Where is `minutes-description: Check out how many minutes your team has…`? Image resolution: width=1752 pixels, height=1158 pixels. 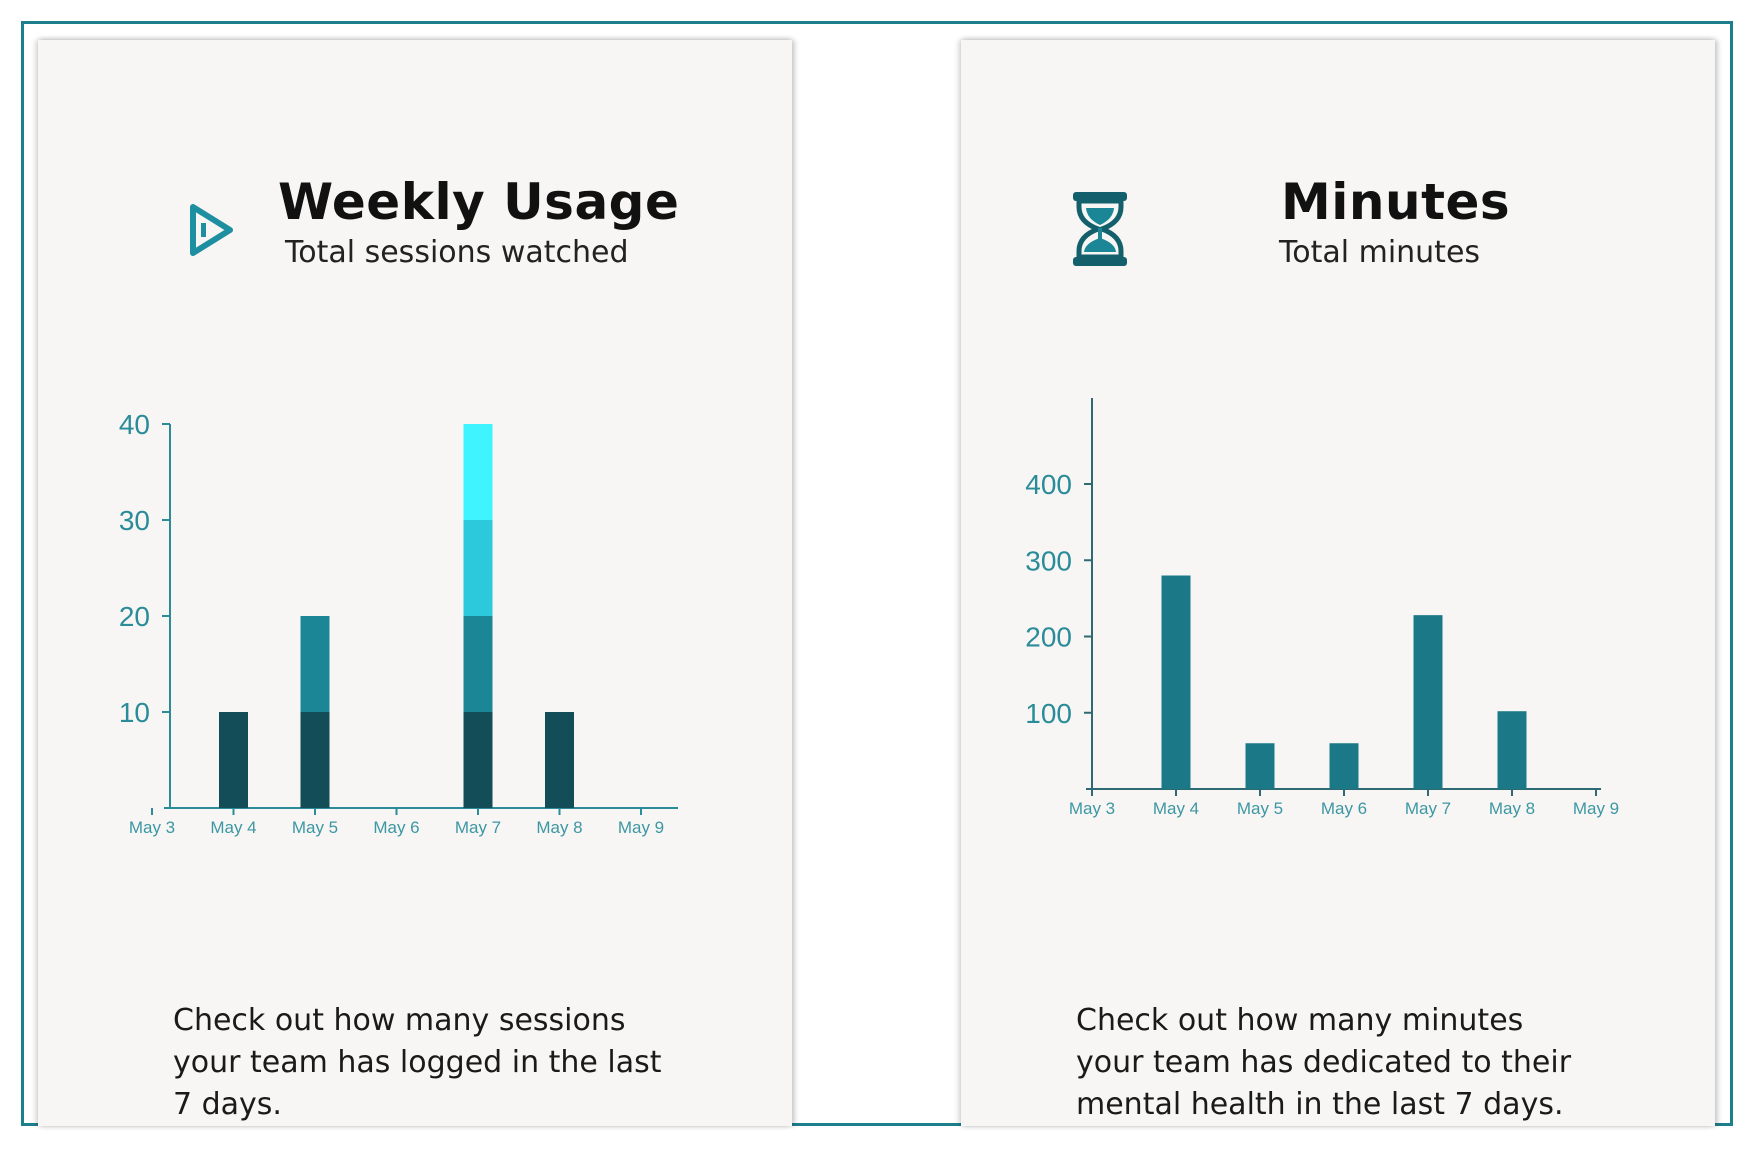
minutes-description: Check out how many minutes your team has… is located at coordinates (1324, 1062).